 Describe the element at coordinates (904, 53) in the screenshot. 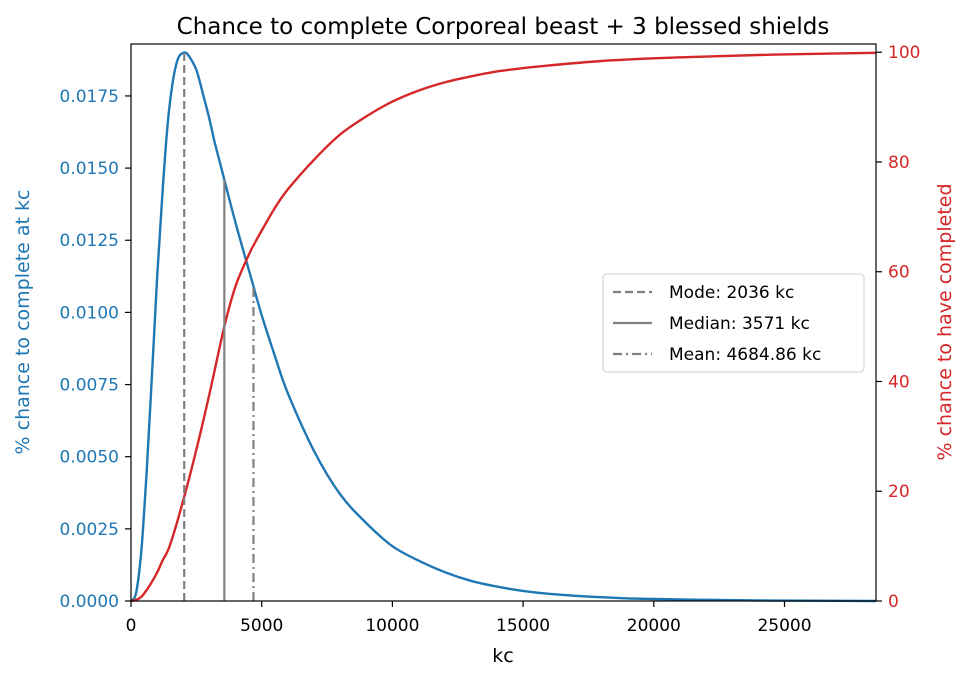

I see `right-y-tick-label: 100` at that location.